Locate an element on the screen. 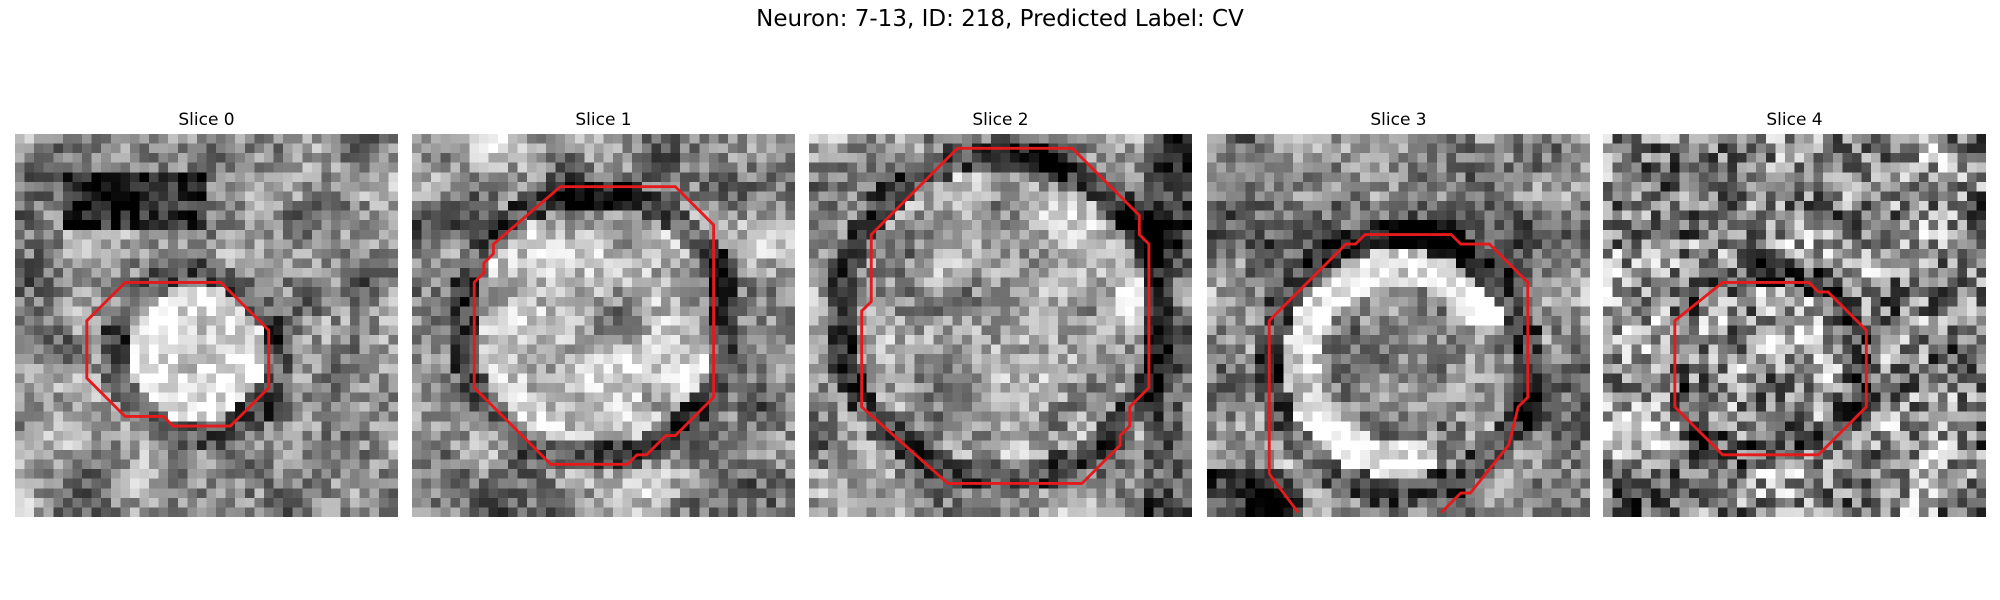 The image size is (2000, 600). slice-title-1: Slice 1 is located at coordinates (603, 120).